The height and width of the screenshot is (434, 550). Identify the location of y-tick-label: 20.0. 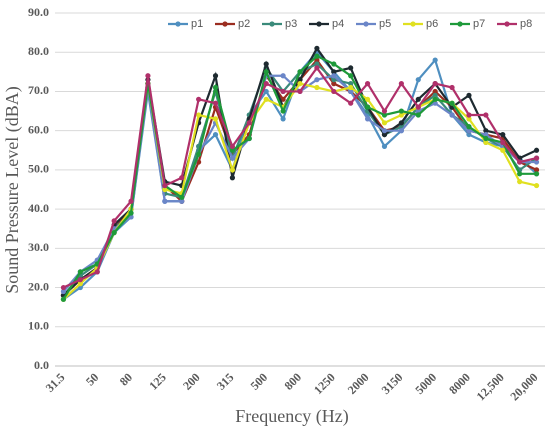
(38, 286).